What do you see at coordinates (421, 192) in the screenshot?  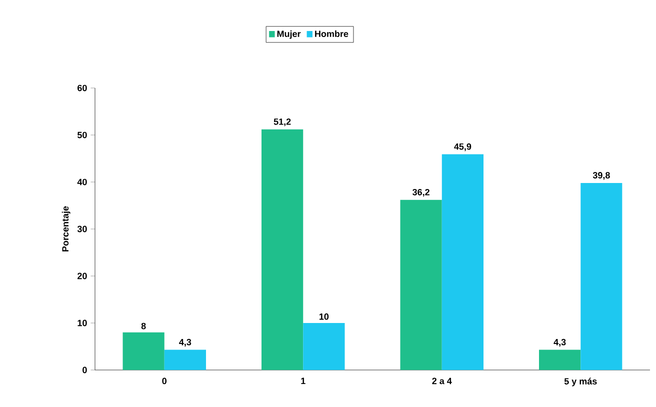 I see `data-label: 36,2` at bounding box center [421, 192].